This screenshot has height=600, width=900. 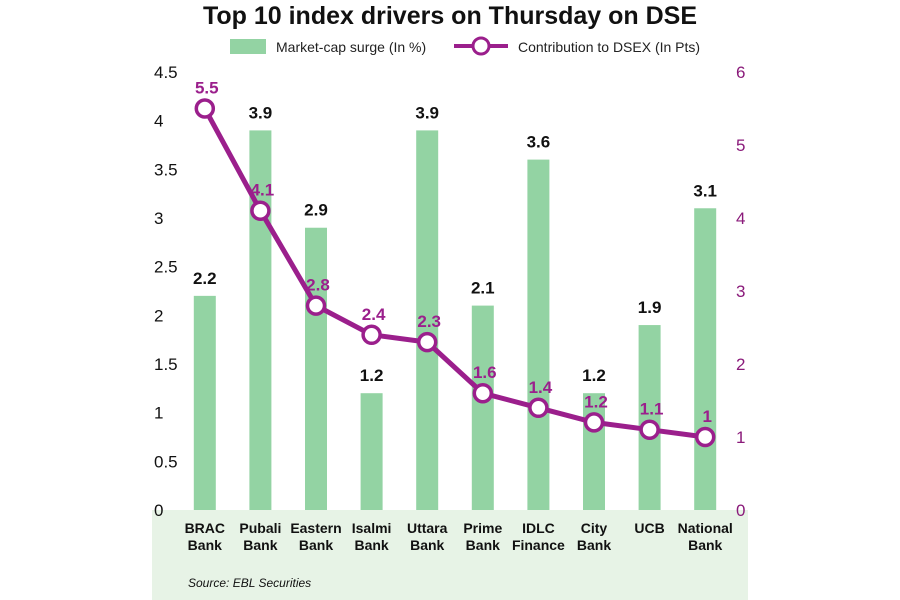 What do you see at coordinates (263, 190) in the screenshot?
I see `line-value-label: 4.1` at bounding box center [263, 190].